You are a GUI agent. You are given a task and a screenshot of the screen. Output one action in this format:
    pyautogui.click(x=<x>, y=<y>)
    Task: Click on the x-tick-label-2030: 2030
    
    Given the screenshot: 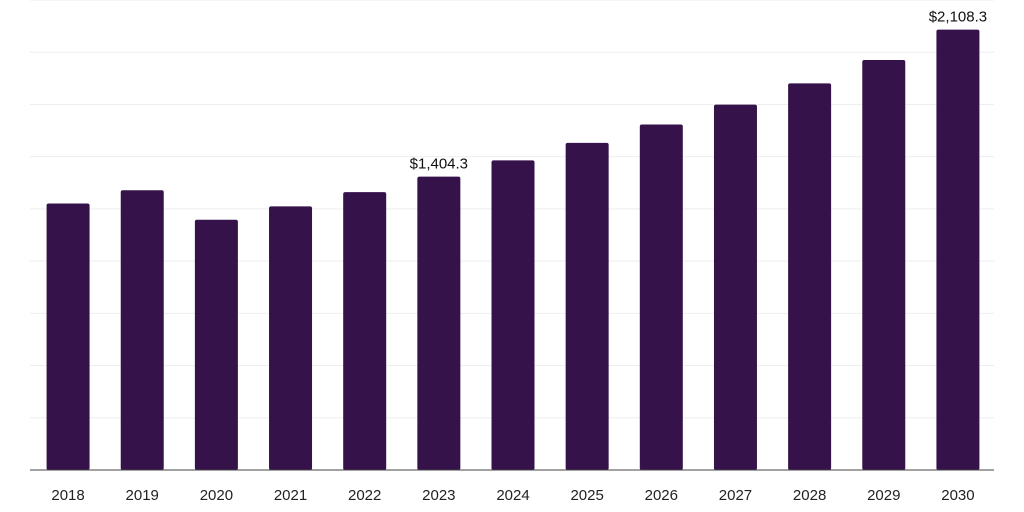 What is the action you would take?
    pyautogui.click(x=957, y=495)
    